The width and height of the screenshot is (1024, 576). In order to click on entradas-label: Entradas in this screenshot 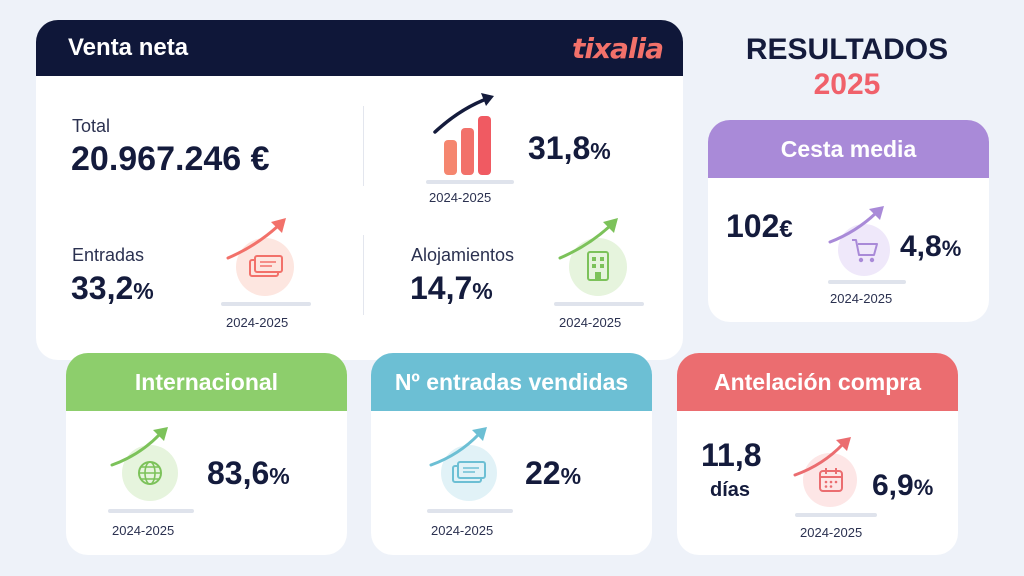, I will do `click(108, 255)`.